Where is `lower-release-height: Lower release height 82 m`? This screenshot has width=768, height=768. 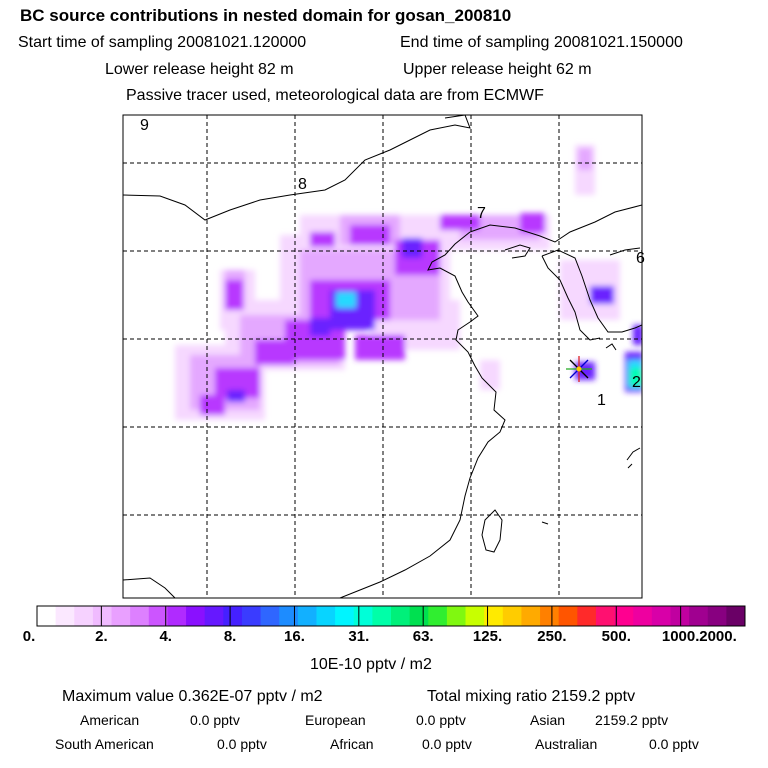
lower-release-height: Lower release height 82 m is located at coordinates (199, 69).